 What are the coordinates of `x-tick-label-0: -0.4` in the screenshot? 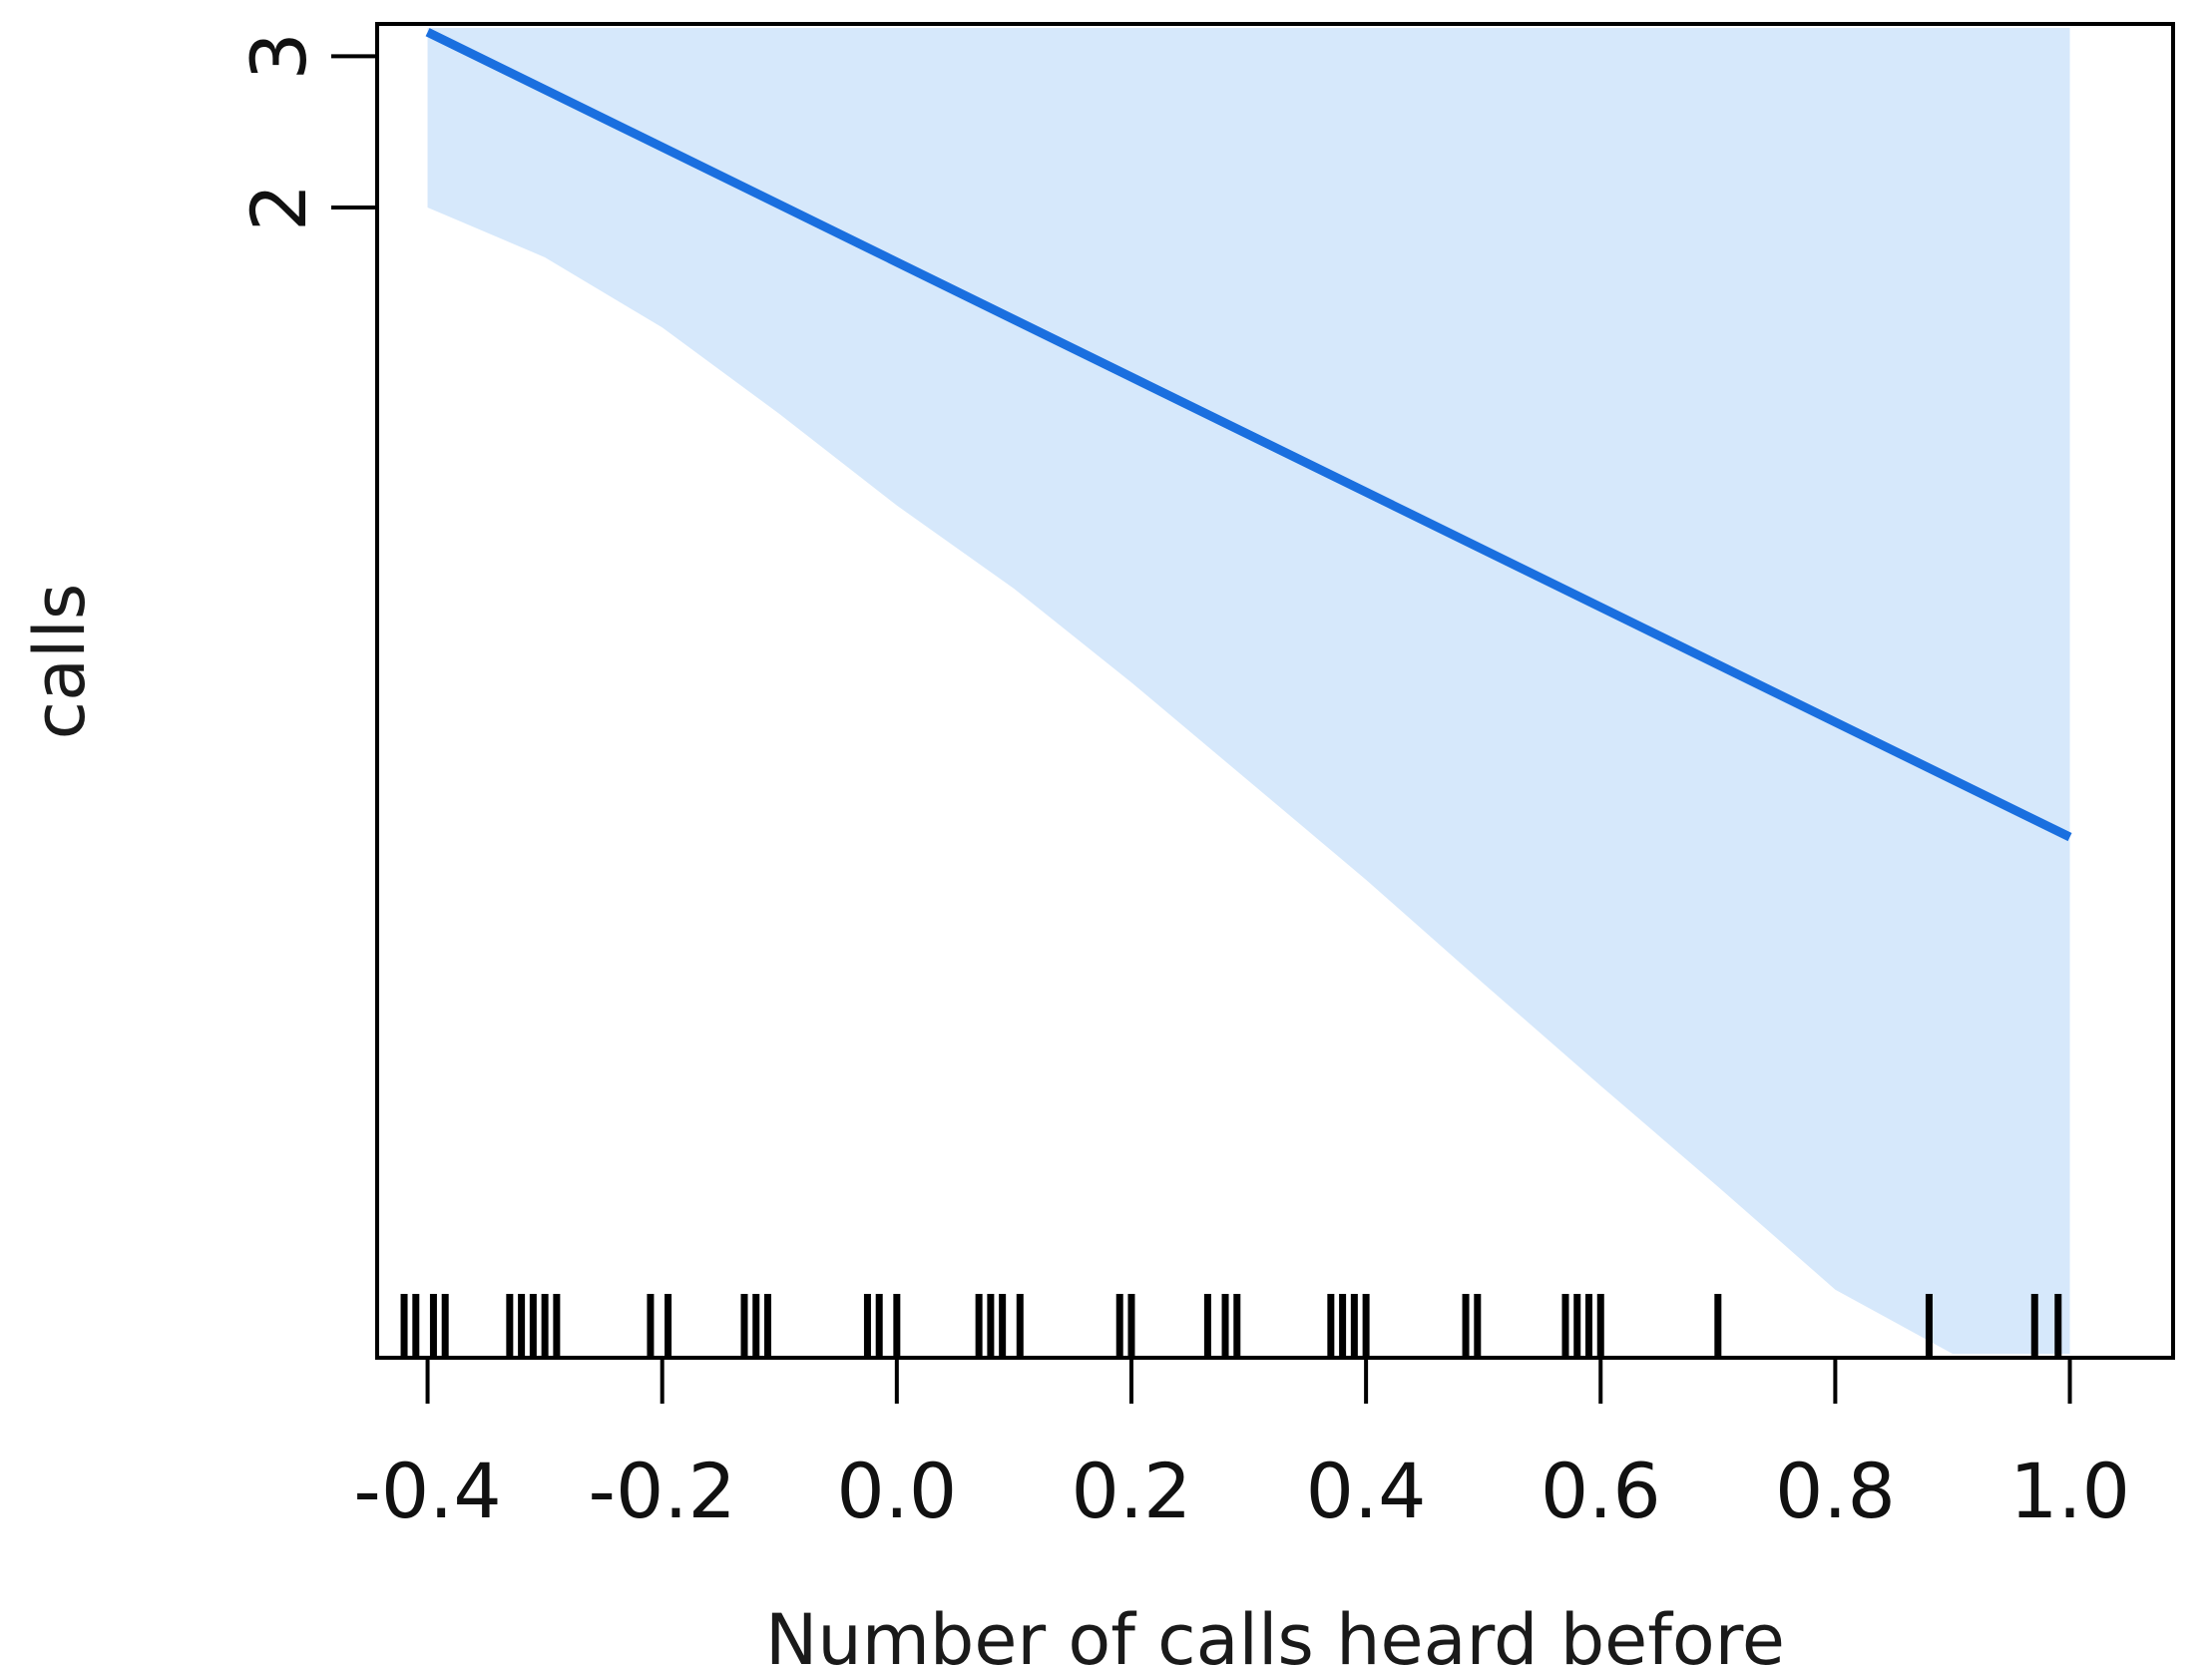 It's located at (427, 1491).